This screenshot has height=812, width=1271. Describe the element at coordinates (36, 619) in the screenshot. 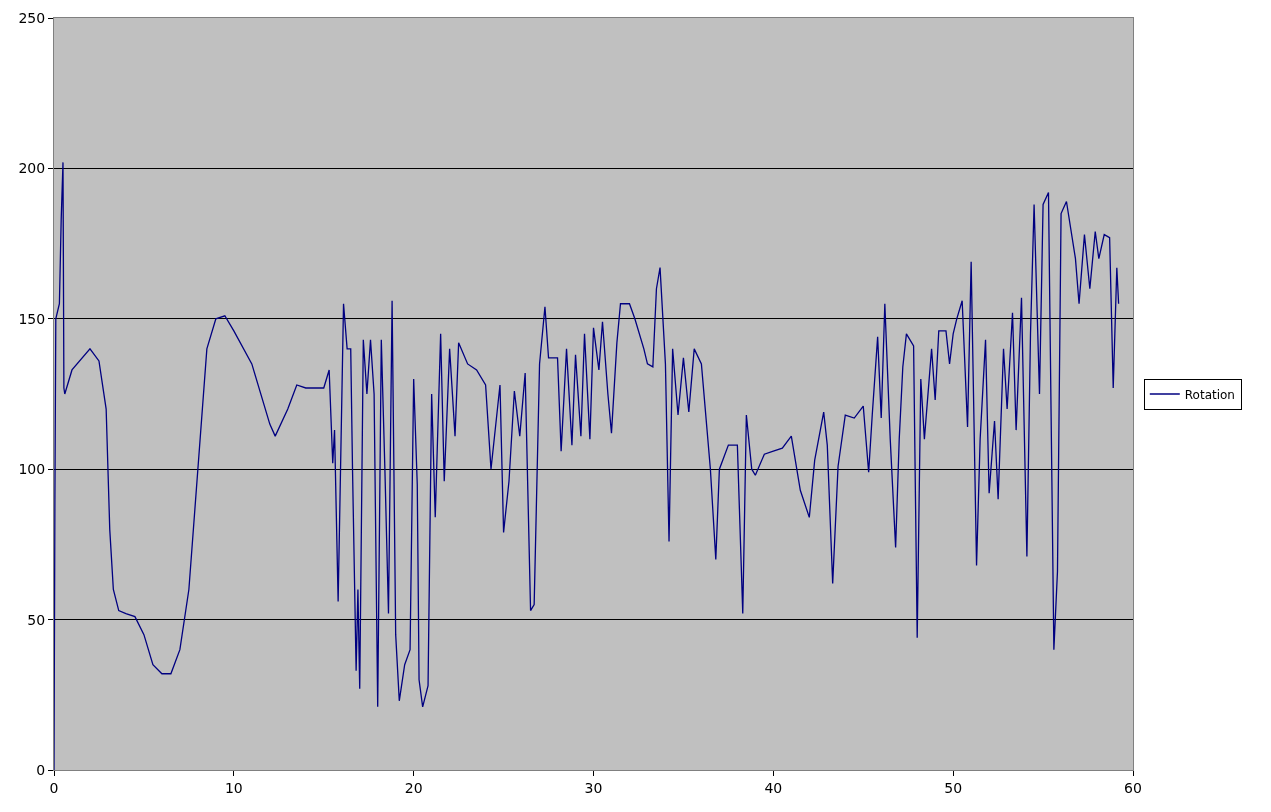

I see `y-tick-label: 50` at that location.